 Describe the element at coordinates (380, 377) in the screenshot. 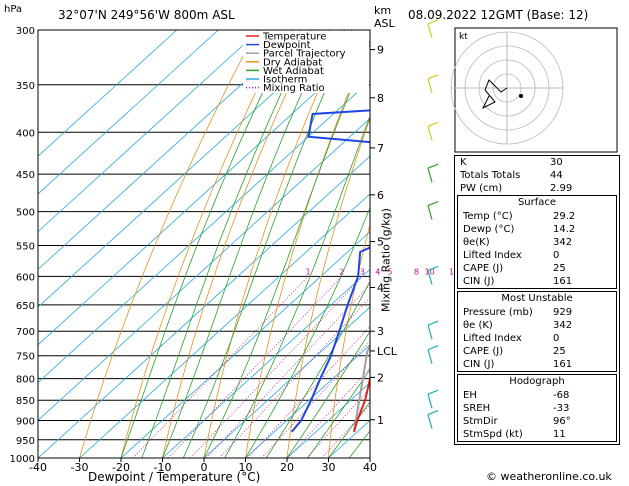

I see `km-tick-label: 2` at that location.